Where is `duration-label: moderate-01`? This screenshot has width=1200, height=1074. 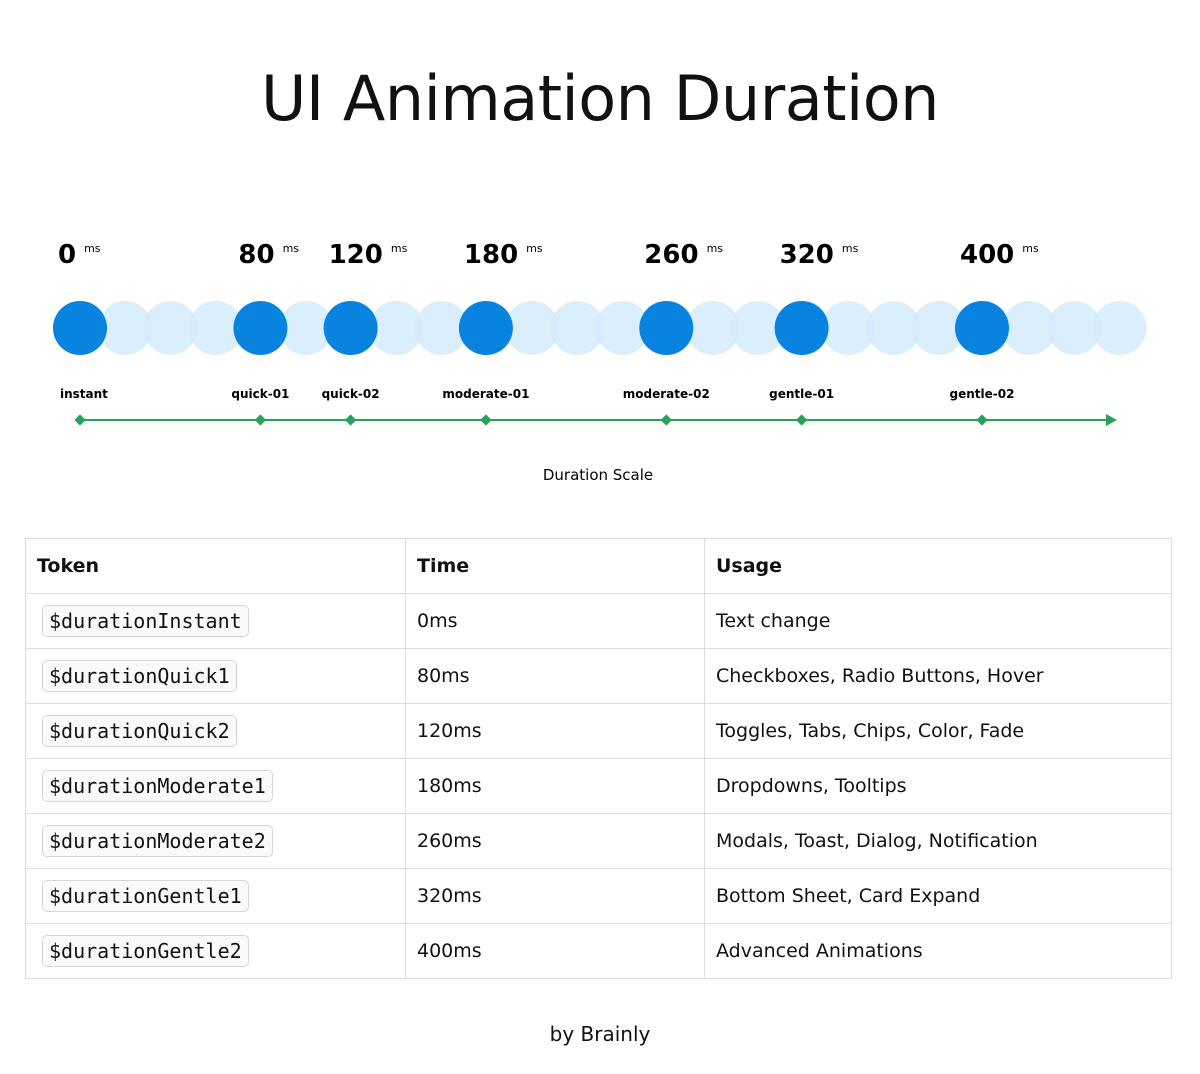 duration-label: moderate-01 is located at coordinates (485, 394).